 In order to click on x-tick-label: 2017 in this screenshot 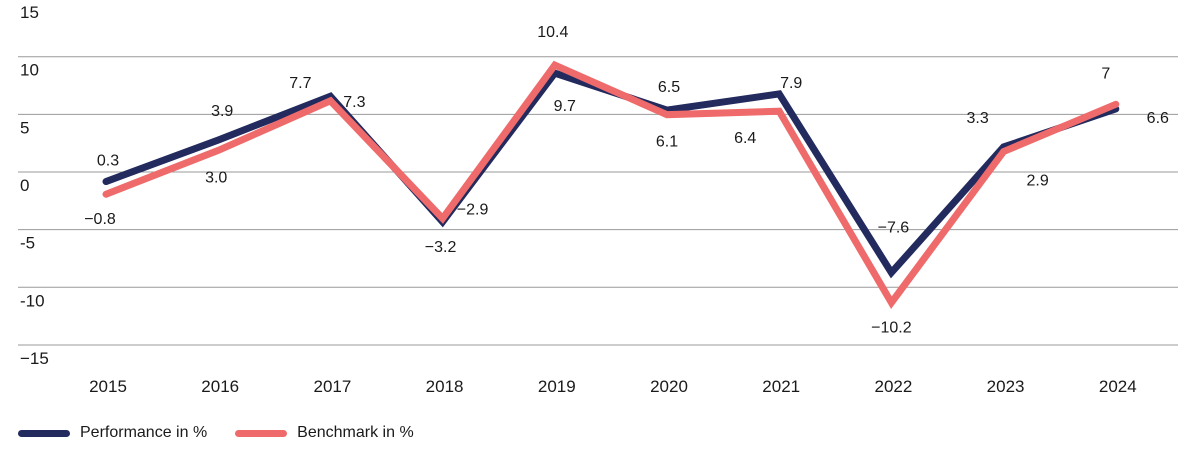, I will do `click(332, 386)`.